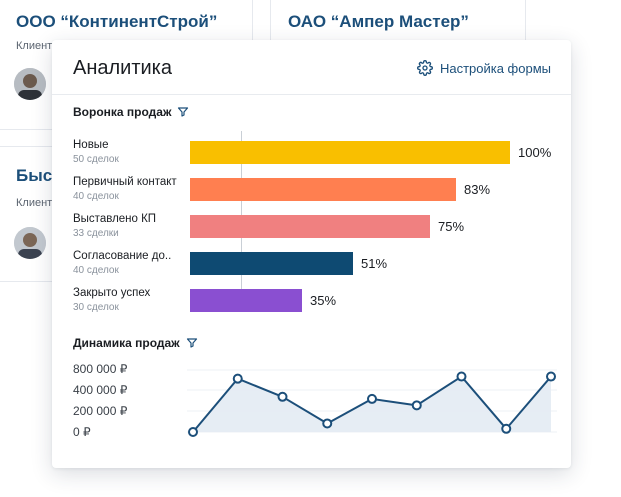 The height and width of the screenshot is (497, 621). What do you see at coordinates (96, 159) in the screenshot?
I see `funnel-stage-count: 50 сделок` at bounding box center [96, 159].